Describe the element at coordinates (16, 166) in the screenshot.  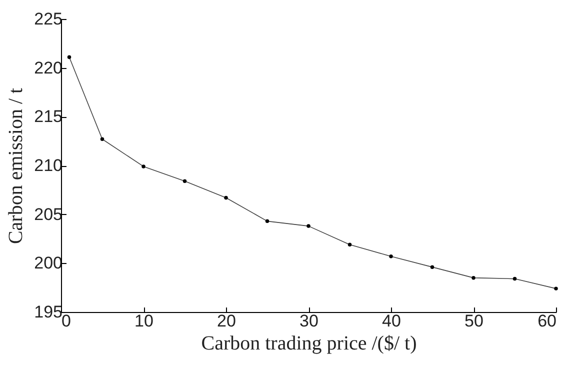
I see `y-axis-title: Carbon emission / t` at that location.